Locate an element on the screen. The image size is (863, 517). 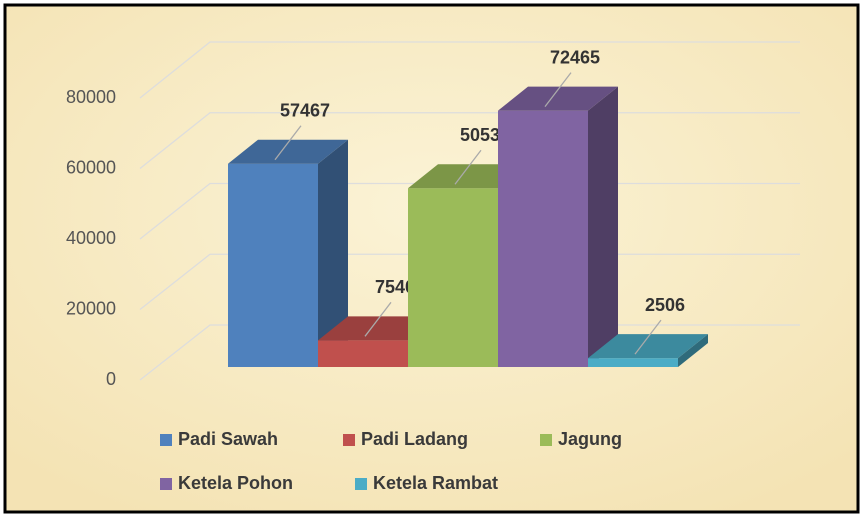
y-tick-label: 80000 is located at coordinates (91, 97).